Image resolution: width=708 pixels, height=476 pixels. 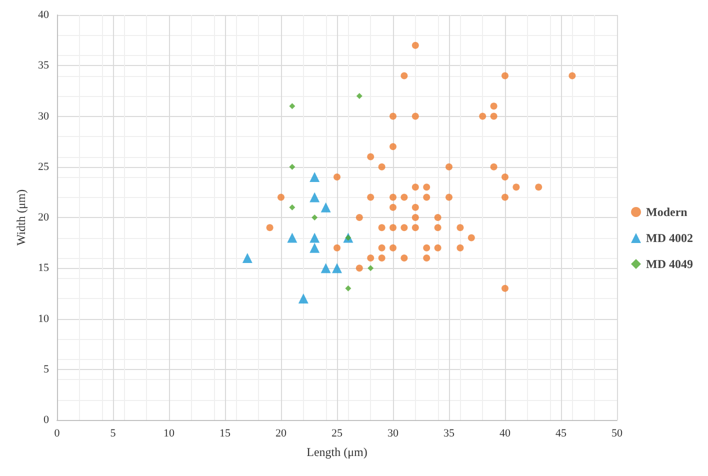 I want to click on x-tick-label: 25, so click(x=337, y=434).